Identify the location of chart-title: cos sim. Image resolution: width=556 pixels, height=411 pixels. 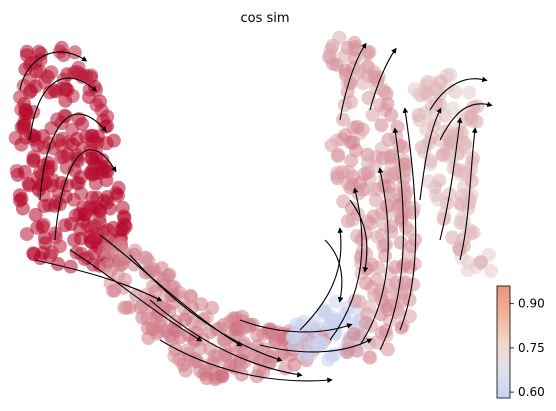
(264, 18).